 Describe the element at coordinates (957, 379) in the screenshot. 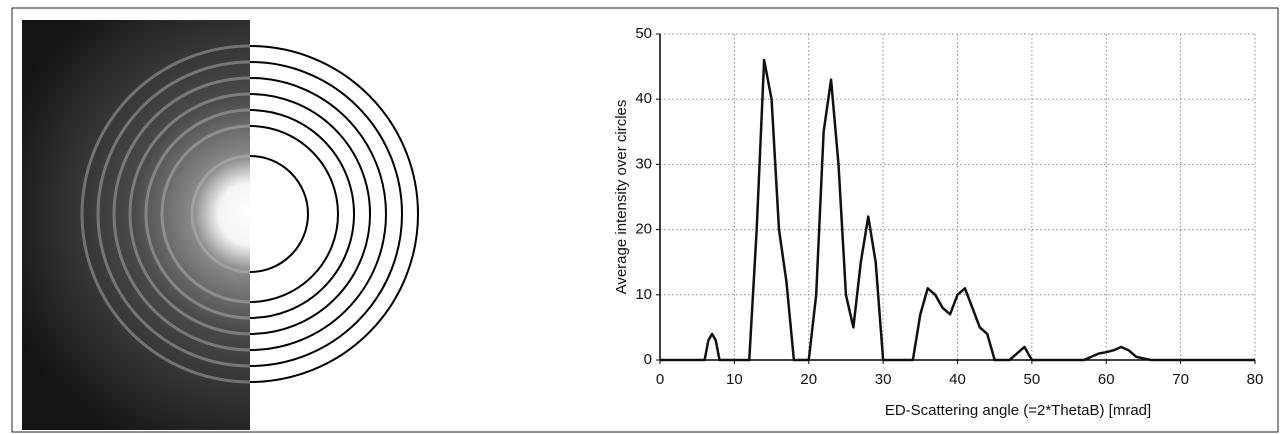

I see `x-tick-label: 40` at that location.